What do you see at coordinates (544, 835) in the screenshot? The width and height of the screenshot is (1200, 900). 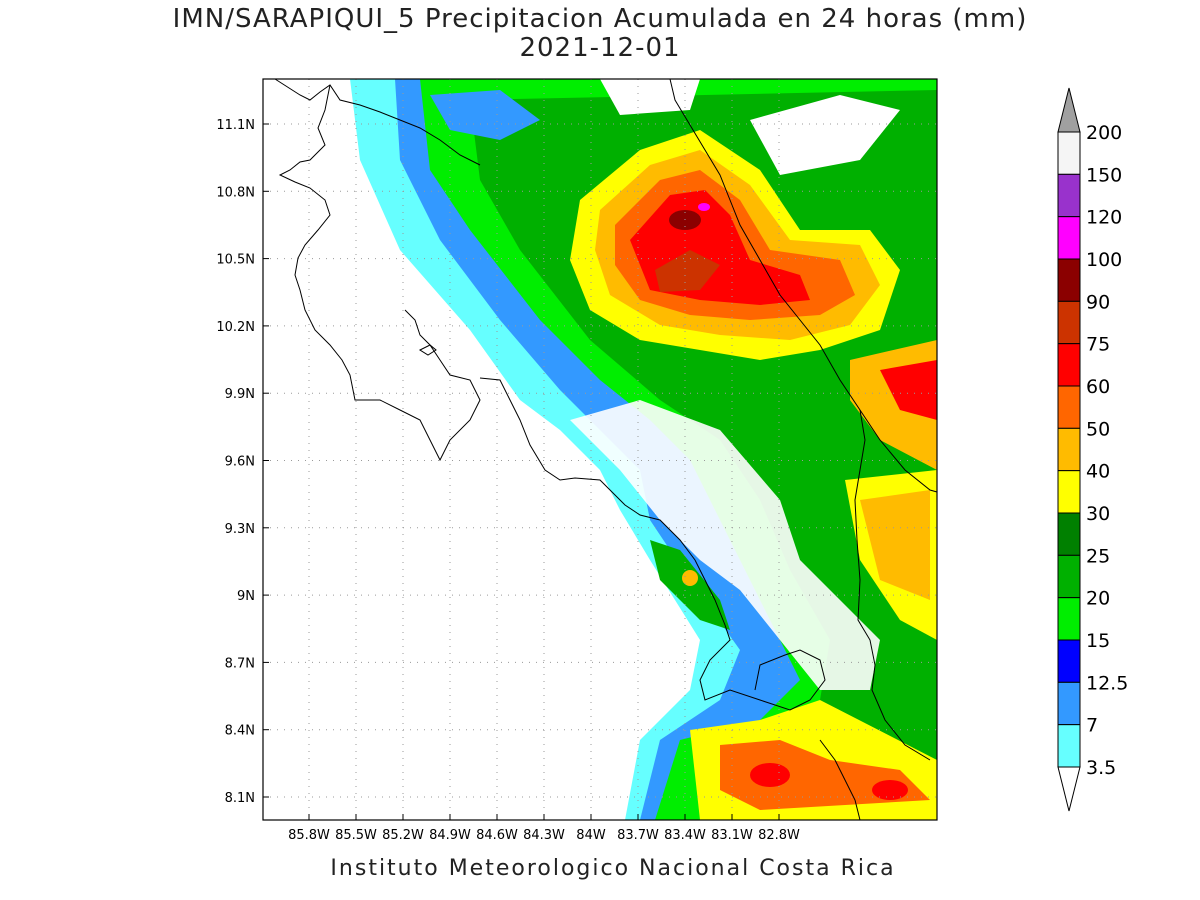 I see `lon-tick-label: 84.3W` at bounding box center [544, 835].